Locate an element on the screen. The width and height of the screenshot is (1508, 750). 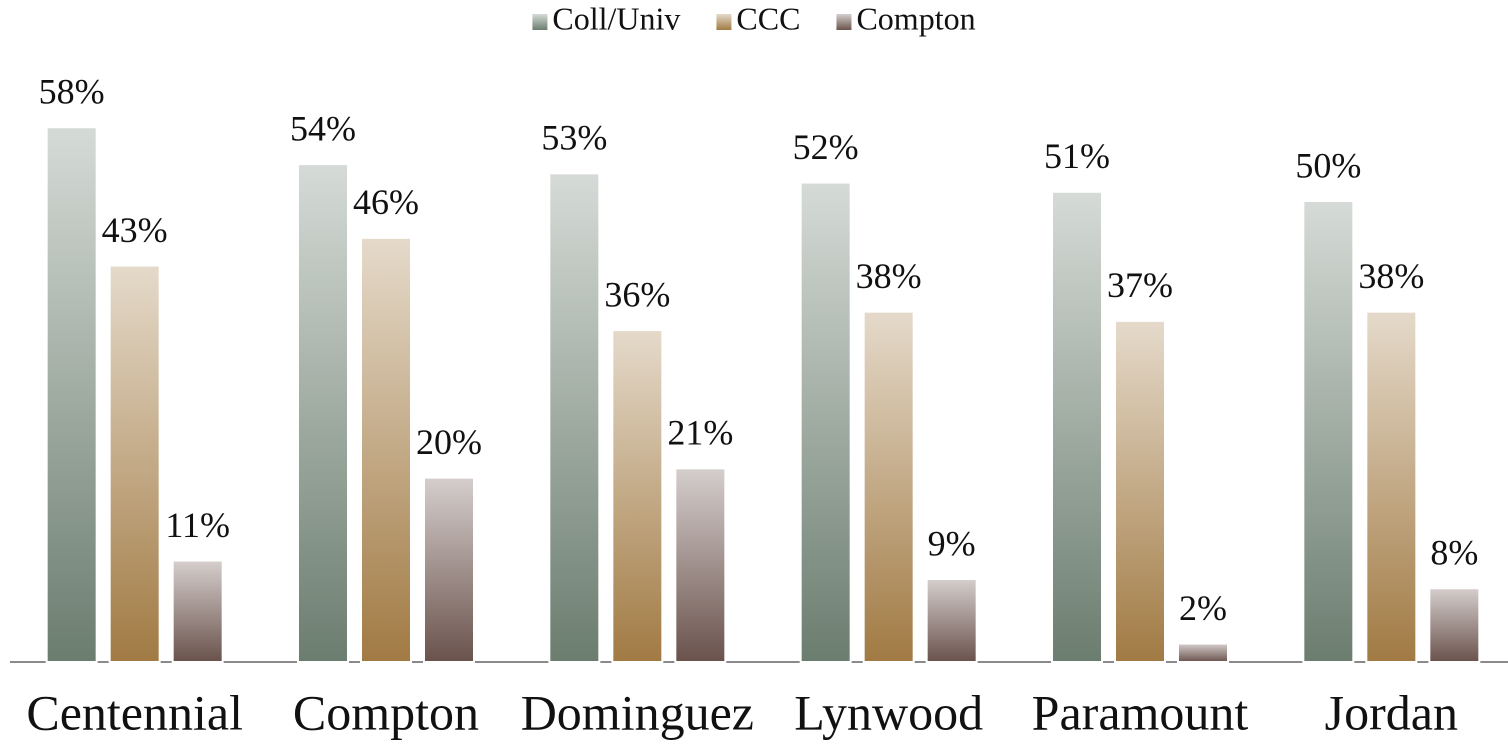
value-label: 43% is located at coordinates (135, 230).